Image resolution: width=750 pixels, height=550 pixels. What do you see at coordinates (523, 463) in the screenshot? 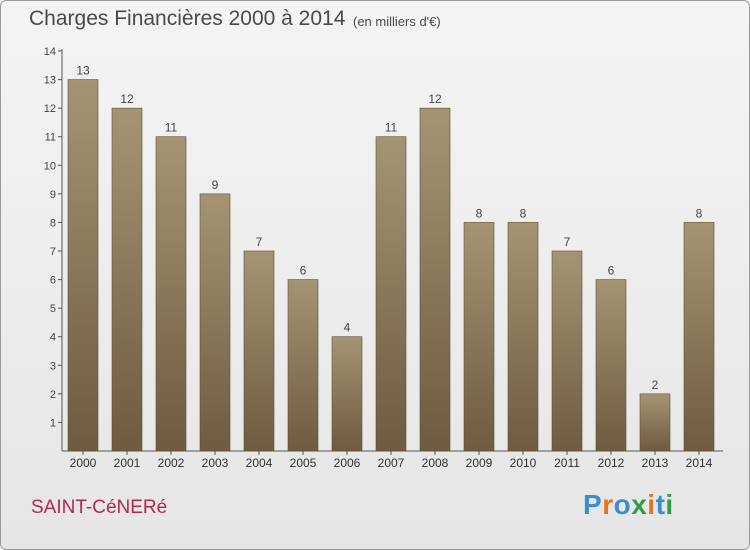
I see `x-tick-label: 2010` at bounding box center [523, 463].